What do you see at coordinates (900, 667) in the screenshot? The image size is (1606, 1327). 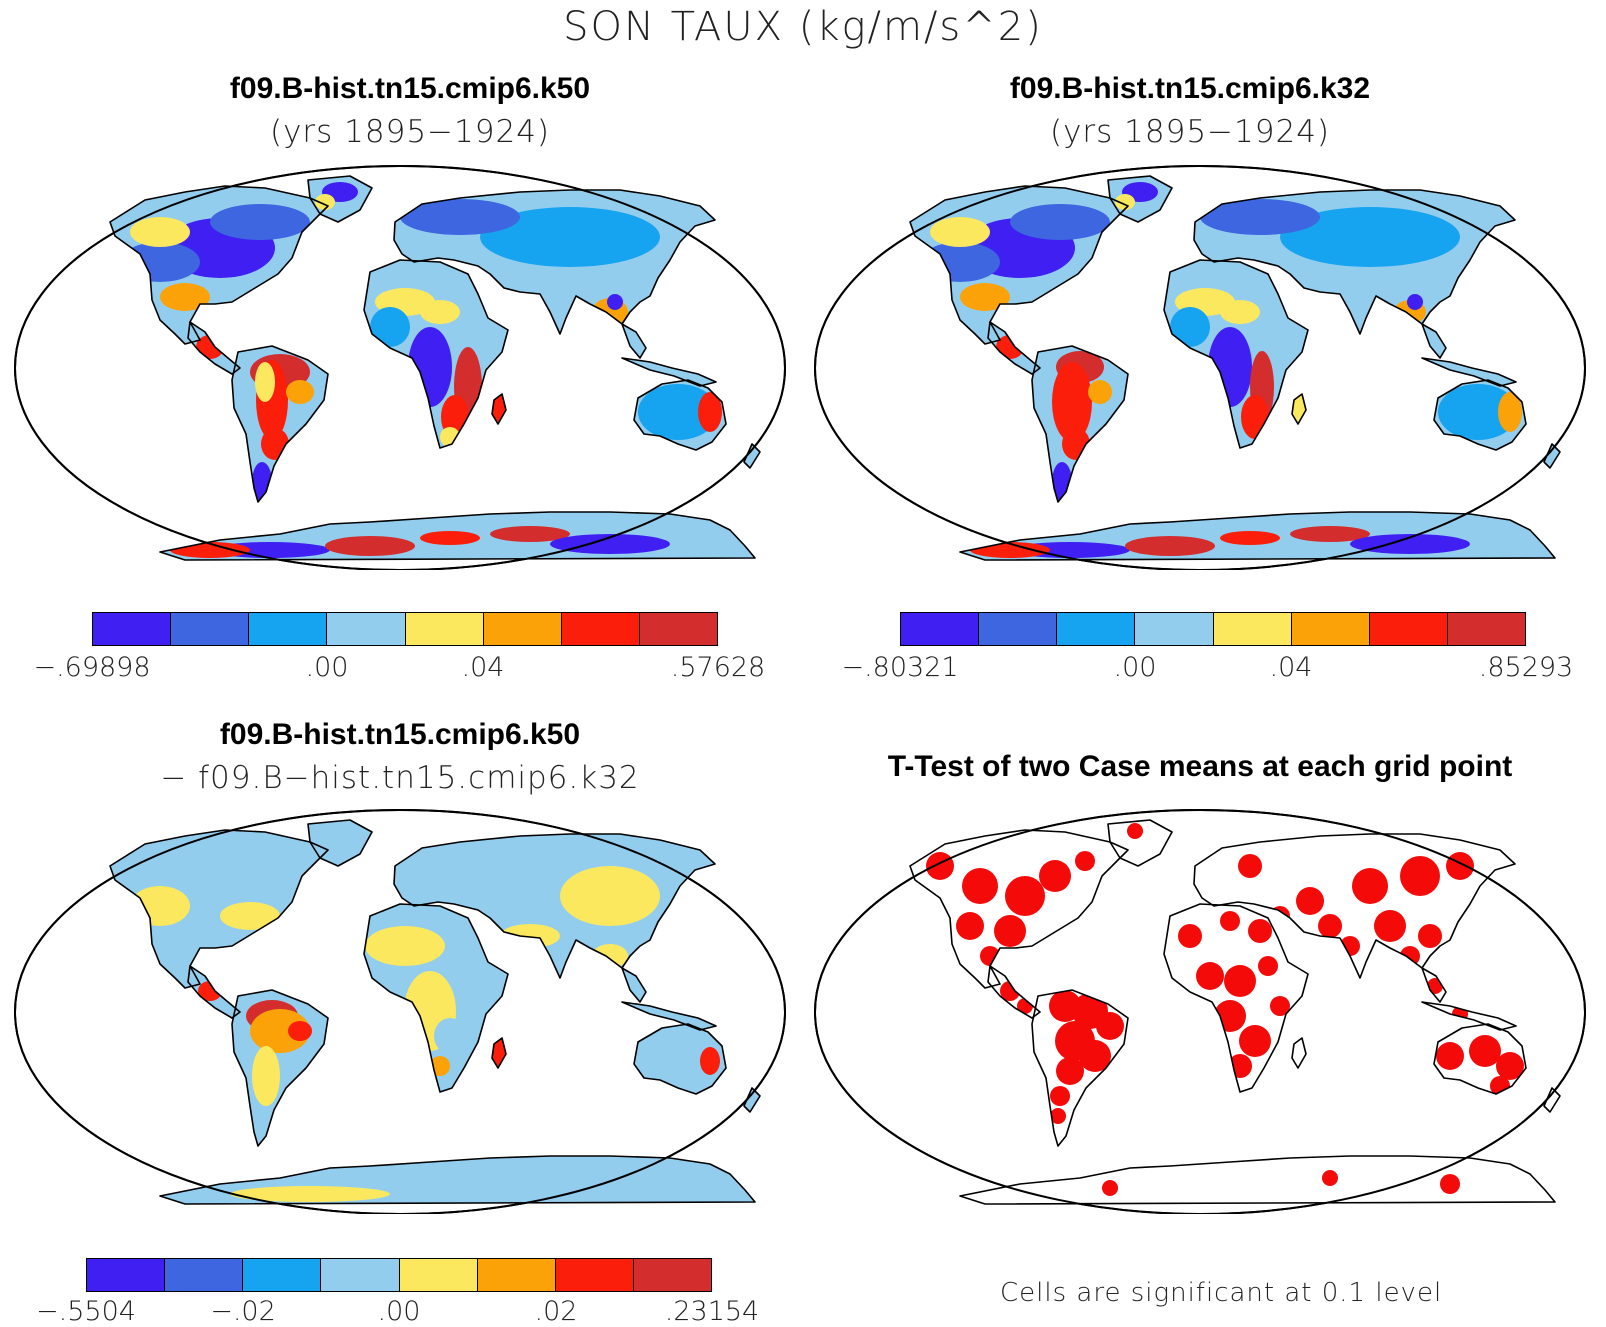 I see `colorbar-k32-label-min: −.80321` at bounding box center [900, 667].